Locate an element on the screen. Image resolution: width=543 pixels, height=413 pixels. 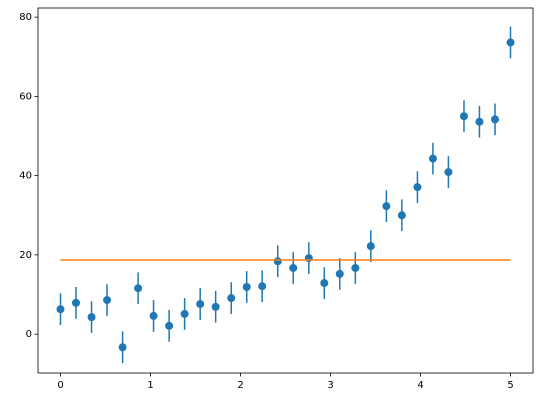
y-tick-label: 60 is located at coordinates (25, 96).